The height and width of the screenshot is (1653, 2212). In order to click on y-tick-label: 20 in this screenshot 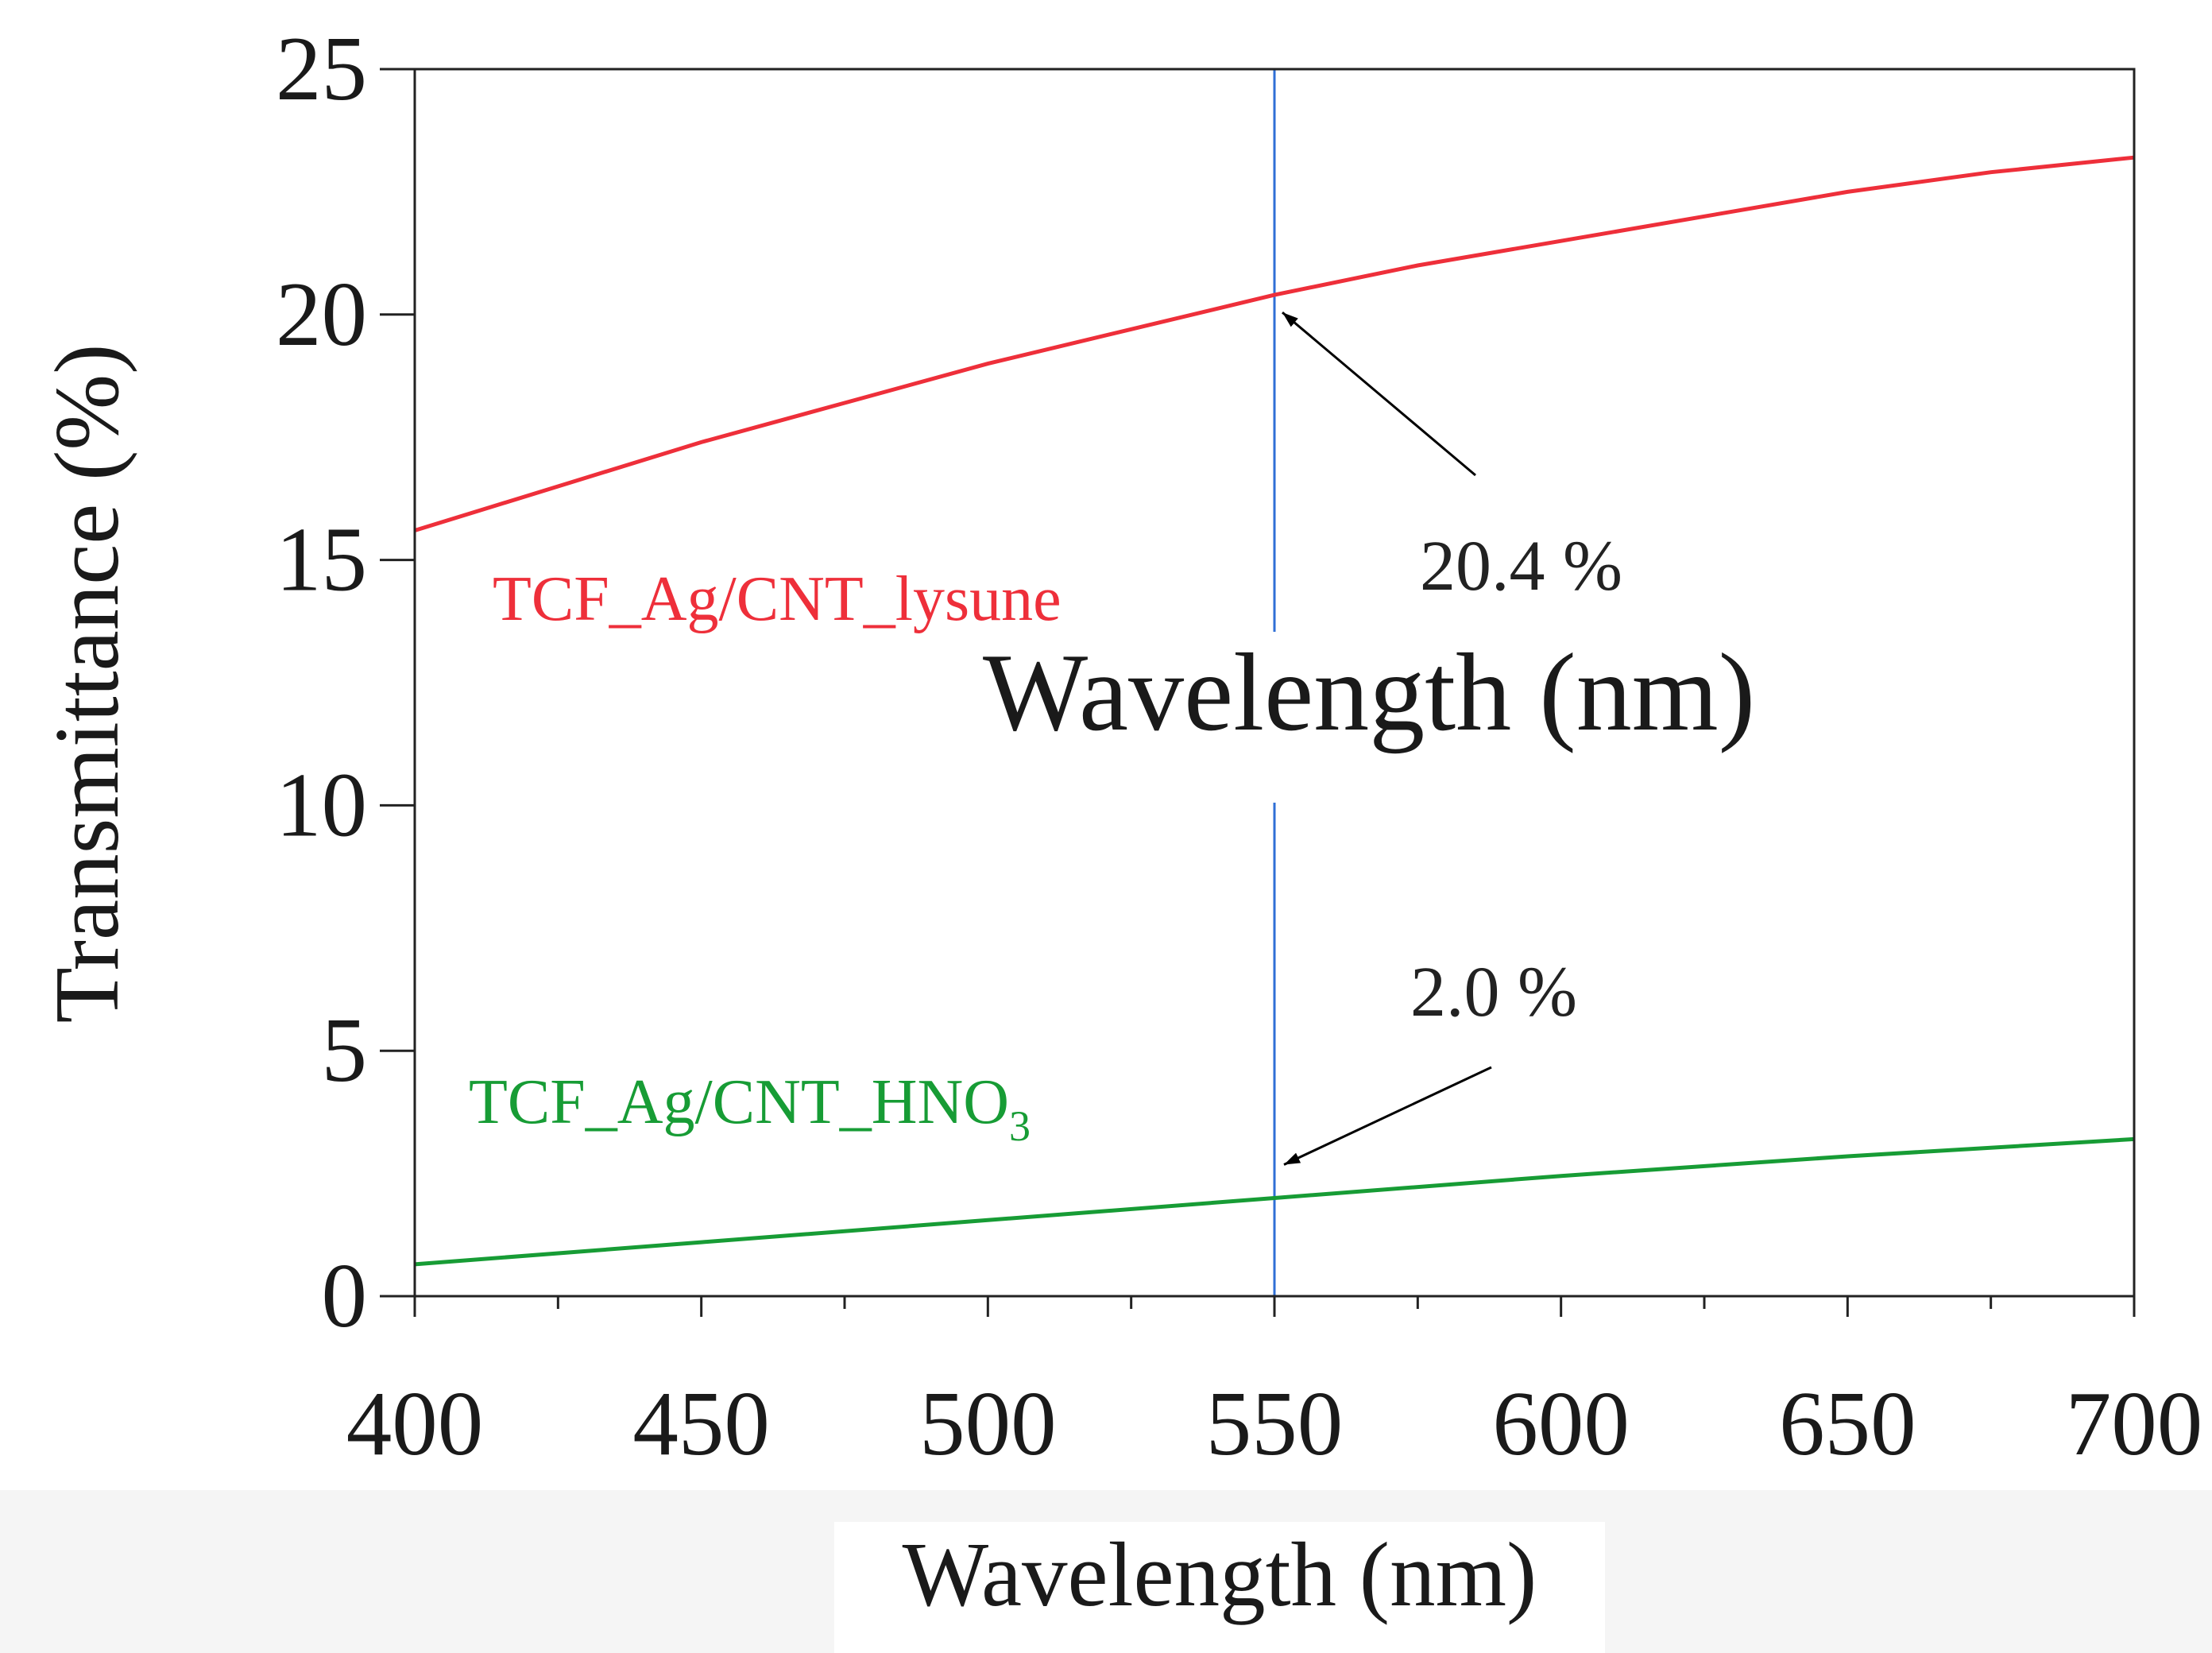, I will do `click(321, 314)`.